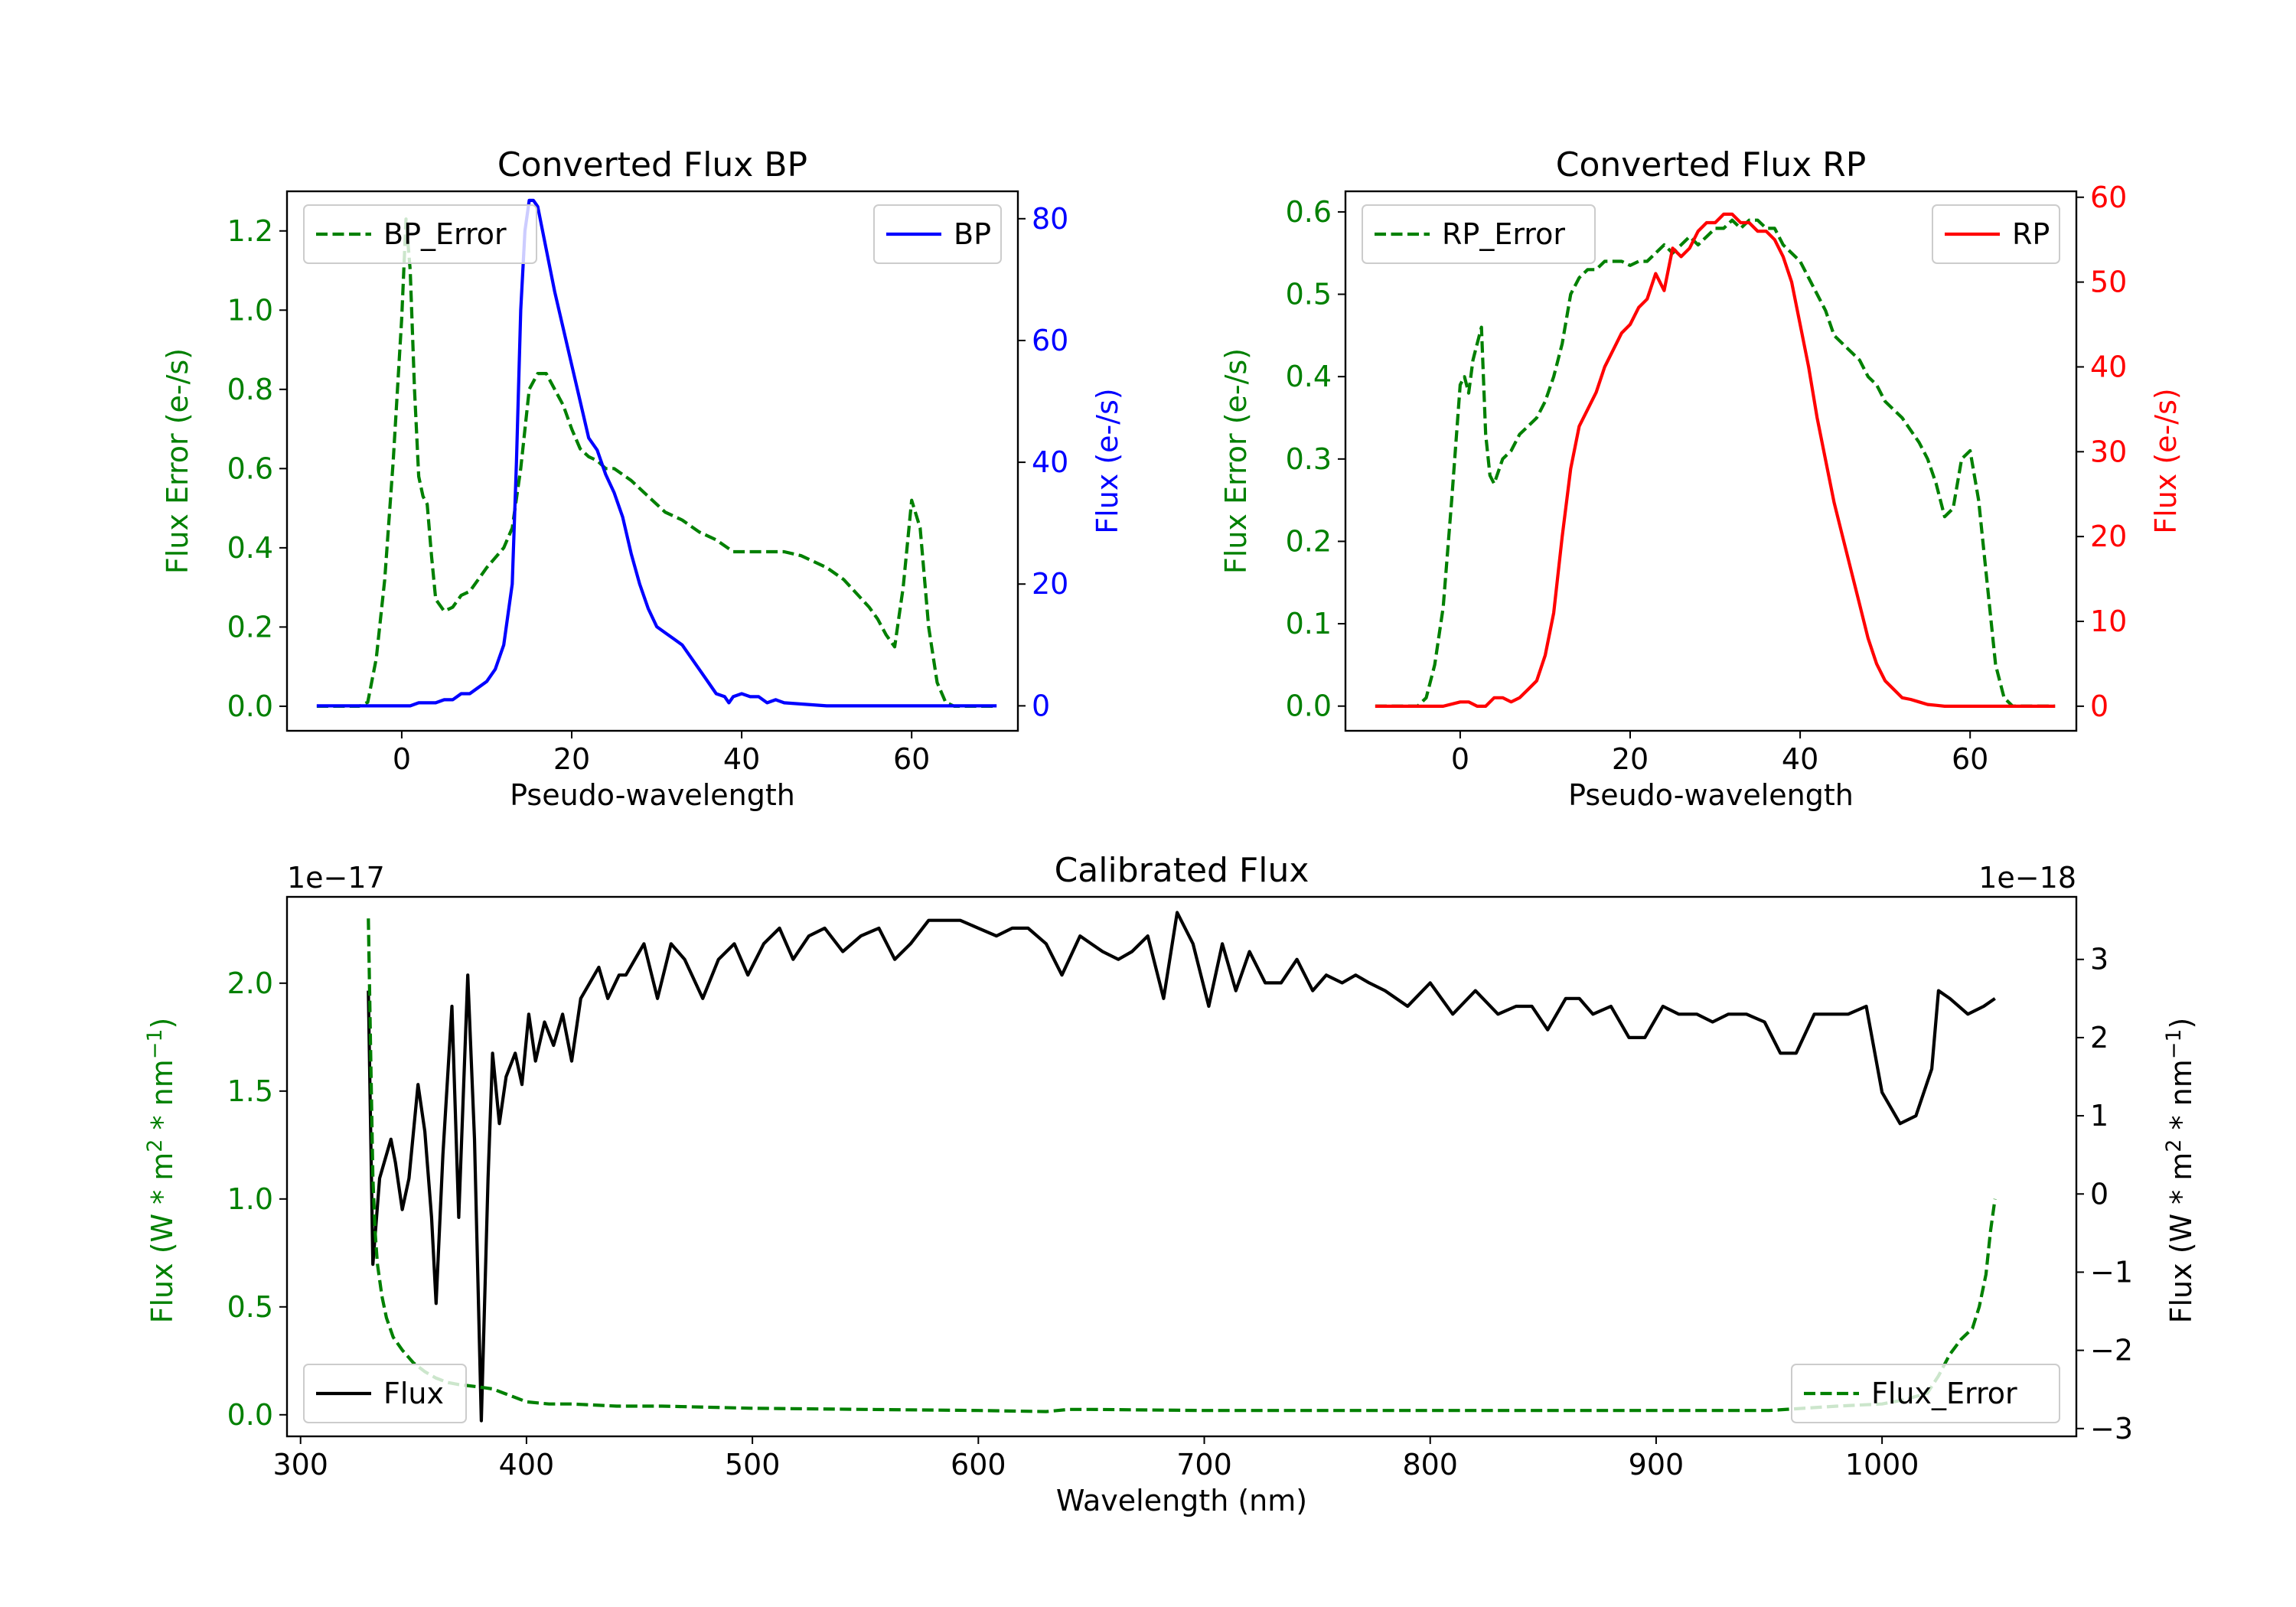 The width and height of the screenshot is (2296, 1607). Describe the element at coordinates (1711, 164) in the screenshot. I see `chart-title: Converted Flux RP` at that location.